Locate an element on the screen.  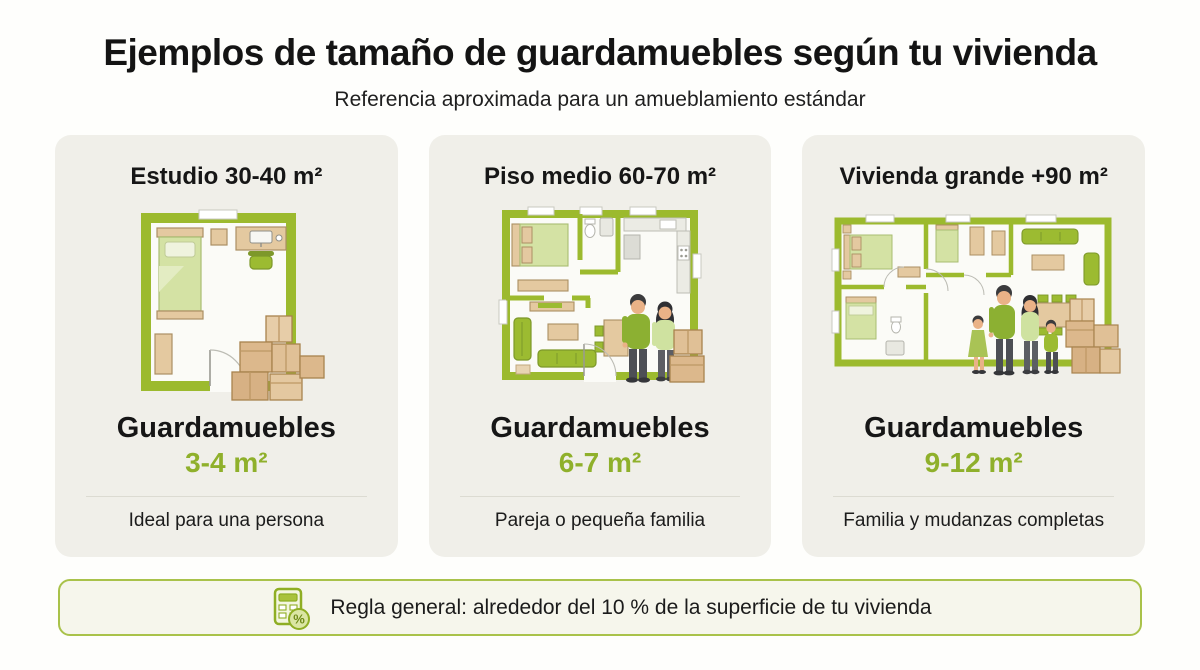
medium-flat-floor-plan is located at coordinates (601, 294).